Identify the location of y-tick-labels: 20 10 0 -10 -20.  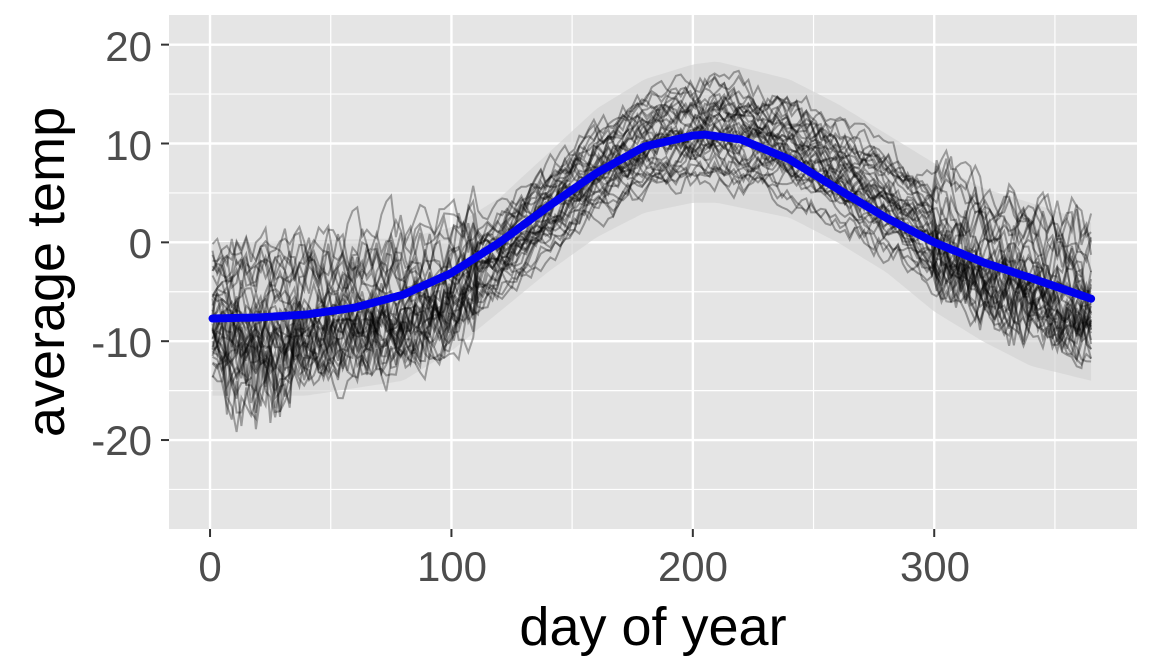
(121, 243).